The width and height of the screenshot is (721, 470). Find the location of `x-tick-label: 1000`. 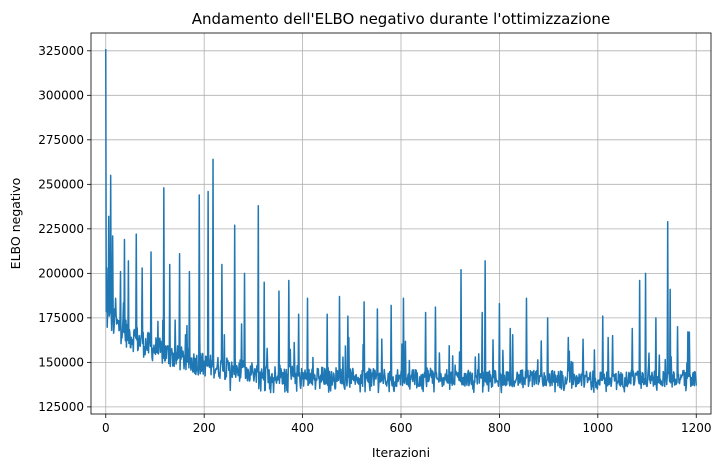

x-tick-label: 1000 is located at coordinates (598, 428).